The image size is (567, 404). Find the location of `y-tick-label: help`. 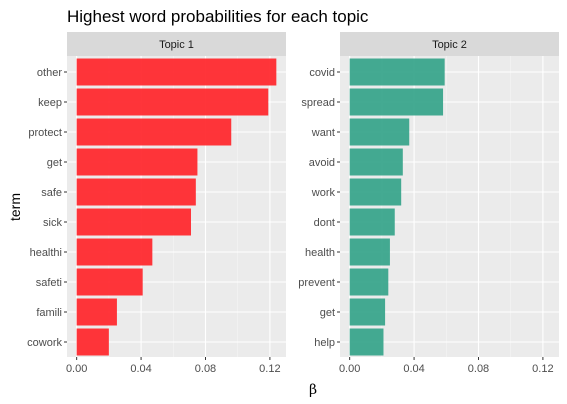

y-tick-label: help is located at coordinates (324, 343).